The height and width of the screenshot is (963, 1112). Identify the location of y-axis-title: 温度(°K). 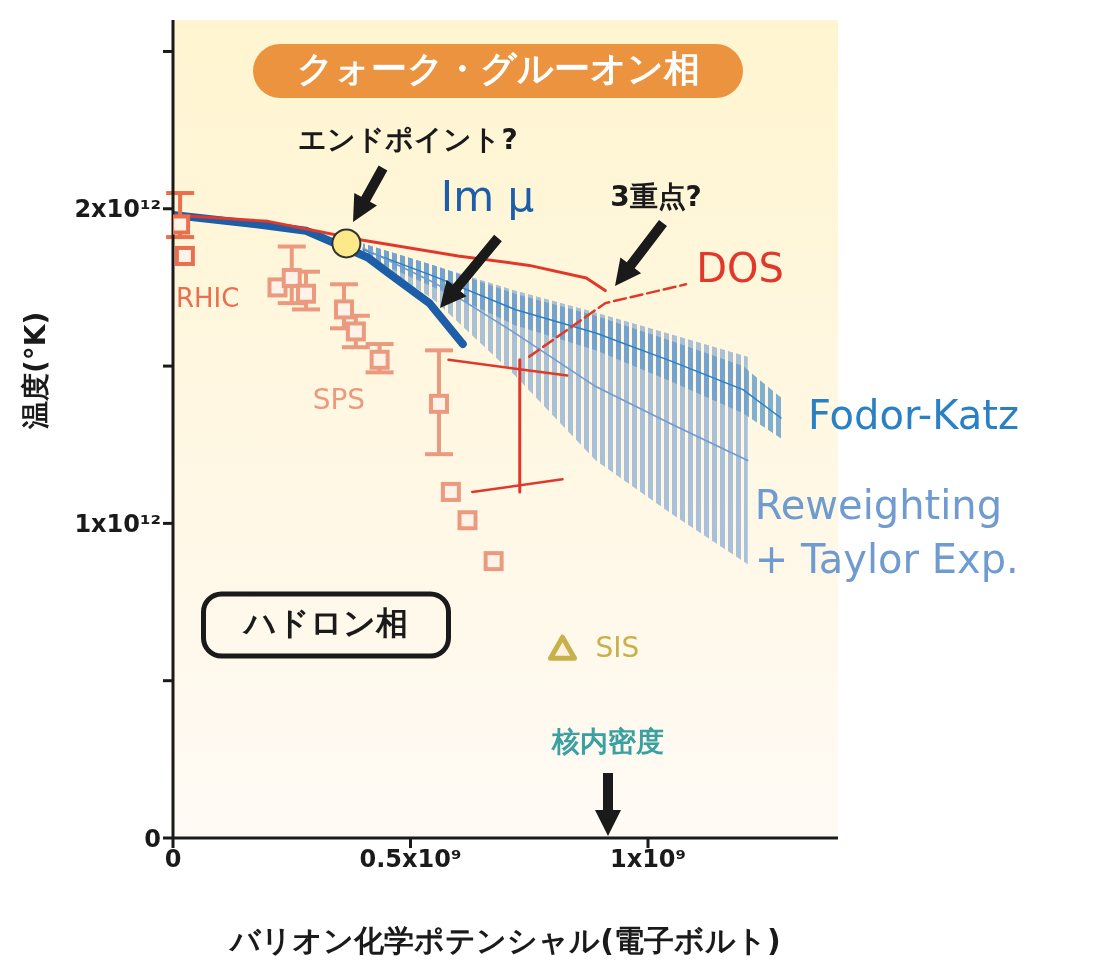
(35, 370).